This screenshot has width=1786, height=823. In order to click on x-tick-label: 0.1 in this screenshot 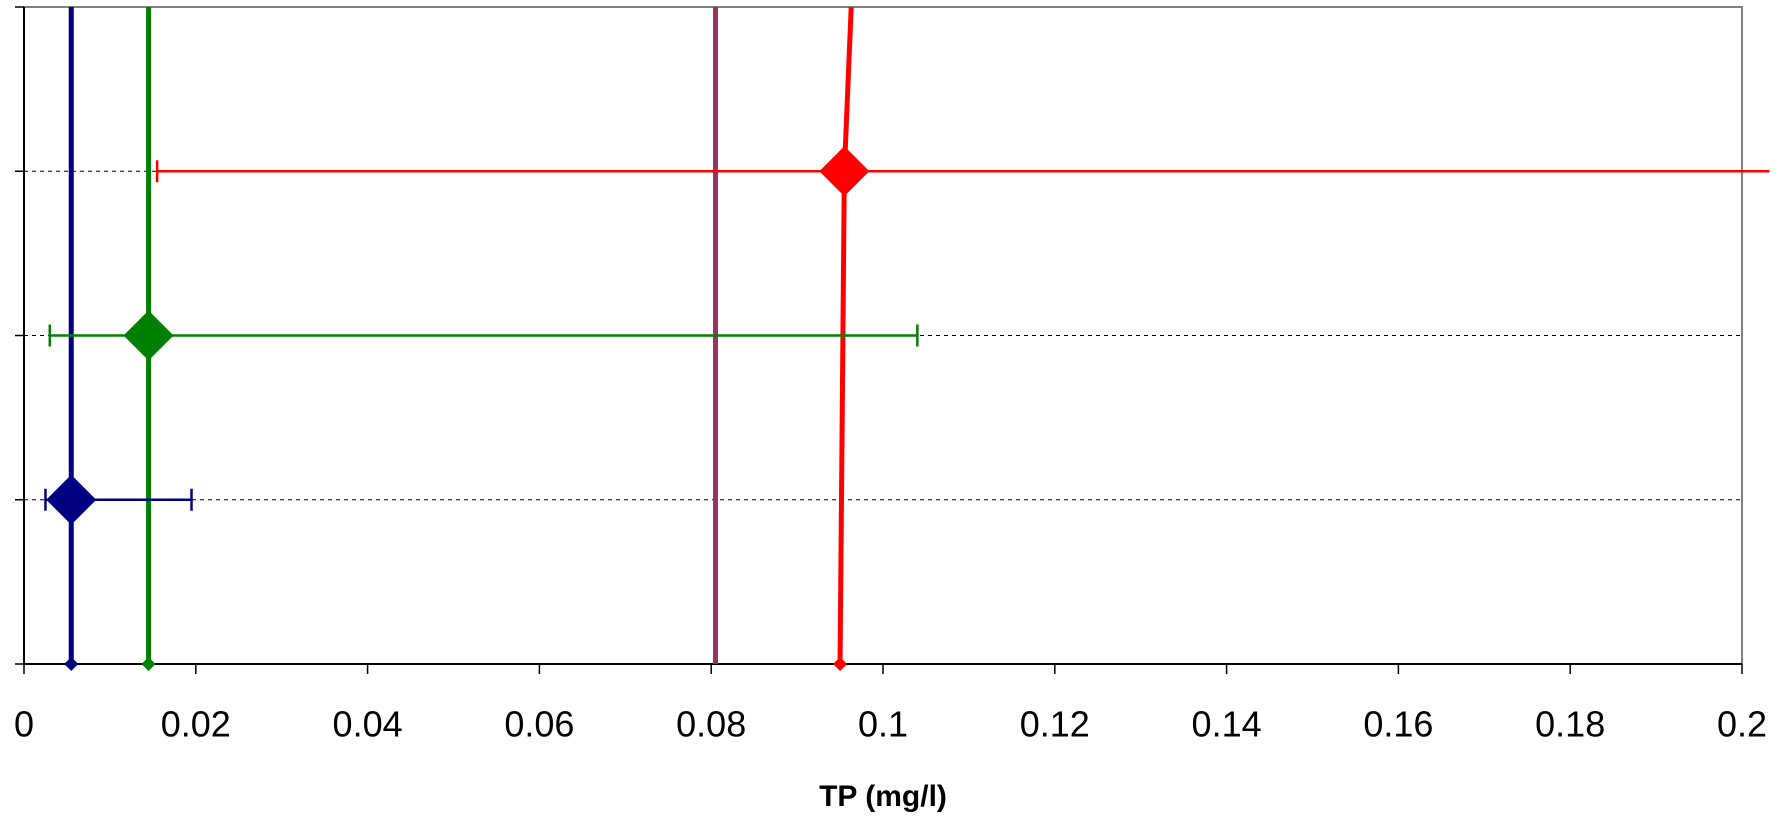, I will do `click(883, 724)`.